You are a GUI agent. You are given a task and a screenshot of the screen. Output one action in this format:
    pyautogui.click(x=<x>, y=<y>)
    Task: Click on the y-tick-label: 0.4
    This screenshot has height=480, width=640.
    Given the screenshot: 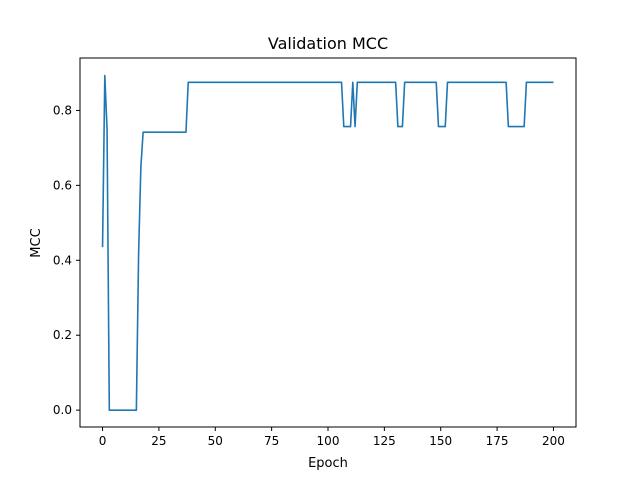 What is the action you would take?
    pyautogui.click(x=62, y=260)
    